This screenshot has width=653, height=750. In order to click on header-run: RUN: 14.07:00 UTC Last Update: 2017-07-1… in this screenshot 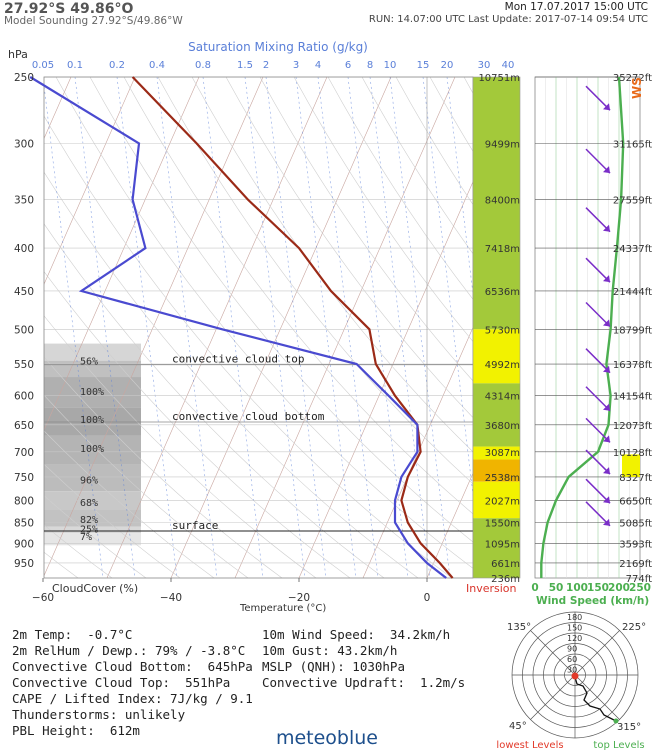, I will do `click(508, 19)`.